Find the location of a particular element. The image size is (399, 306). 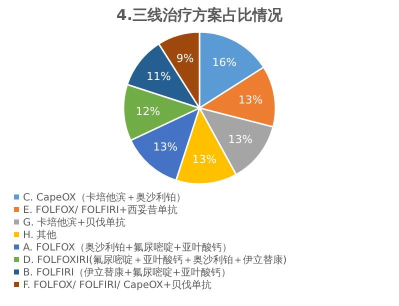

data-label: 12% is located at coordinates (148, 111).